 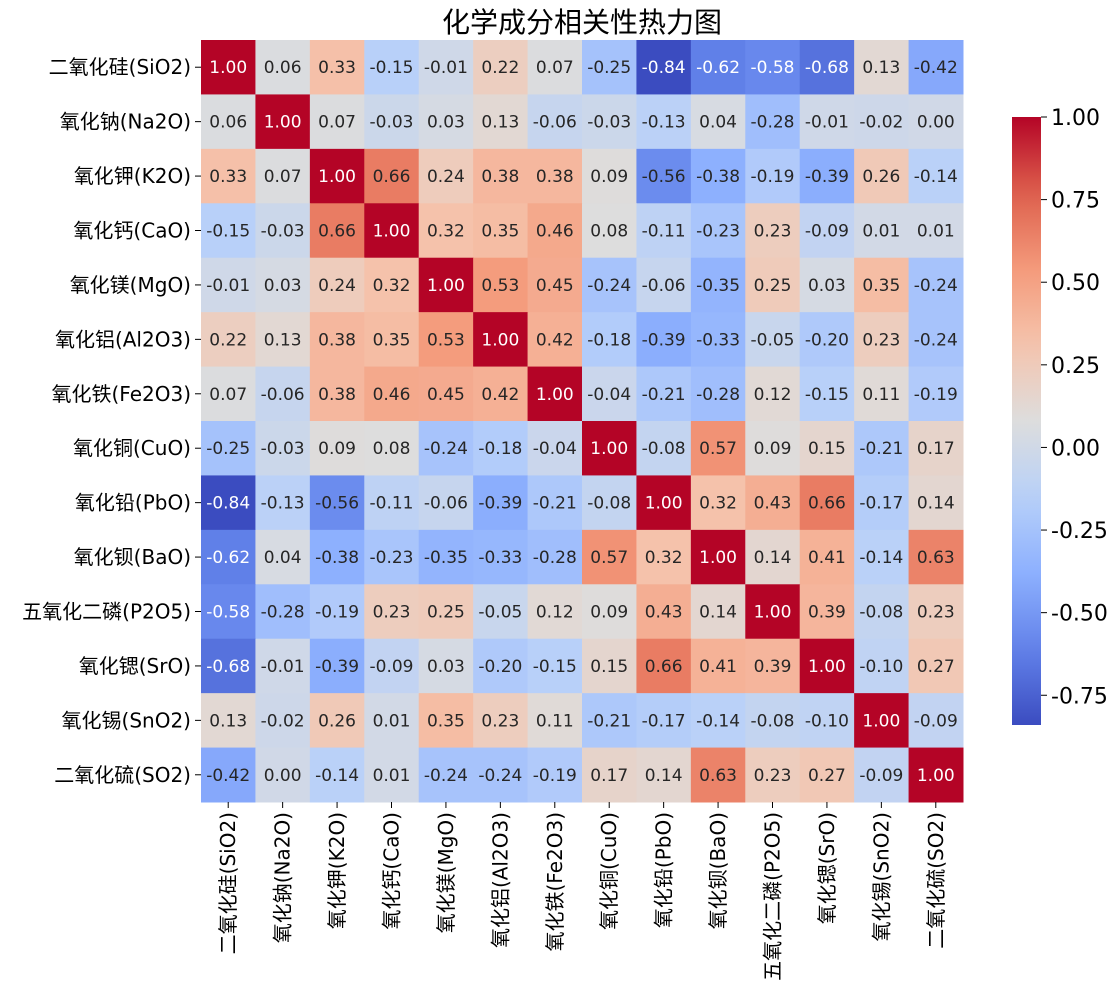 I want to click on cell-value-label: -0.21, so click(x=609, y=721).